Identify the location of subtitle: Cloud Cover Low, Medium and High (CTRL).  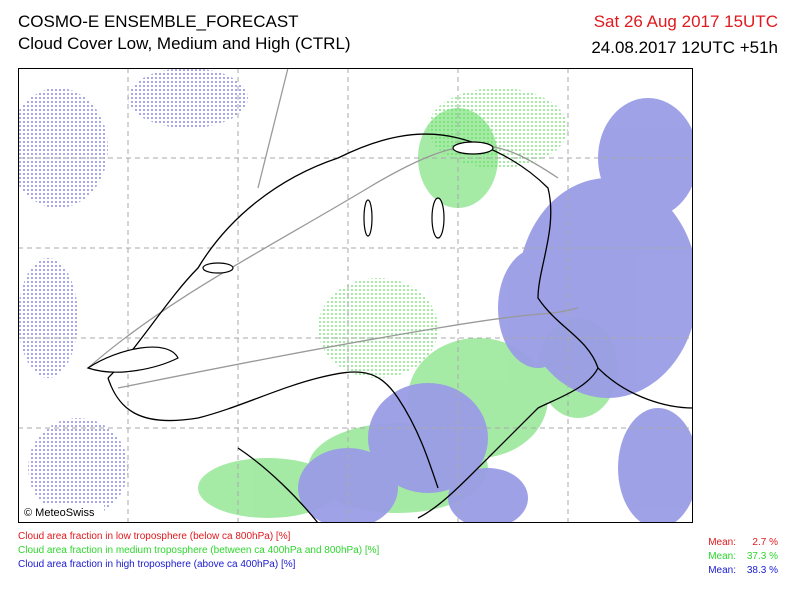
(184, 43).